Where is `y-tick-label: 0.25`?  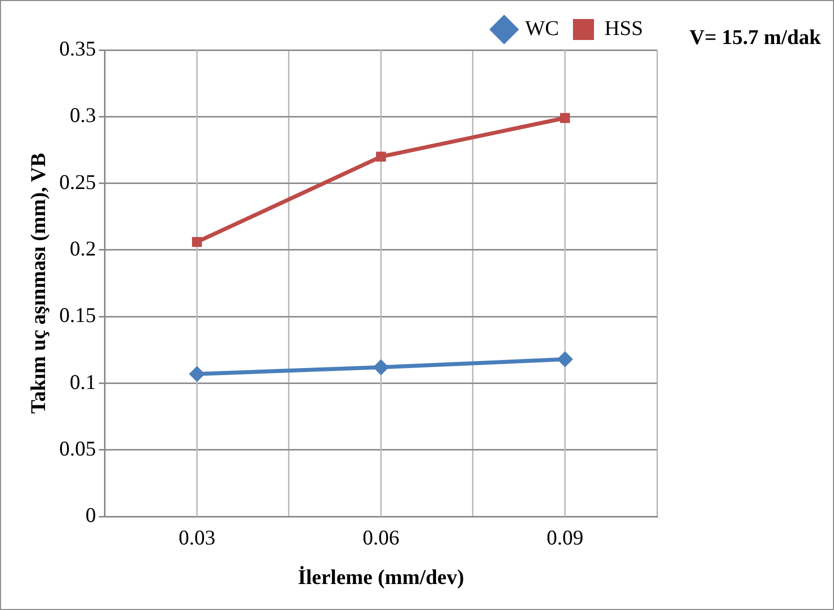 y-tick-label: 0.25 is located at coordinates (77, 182).